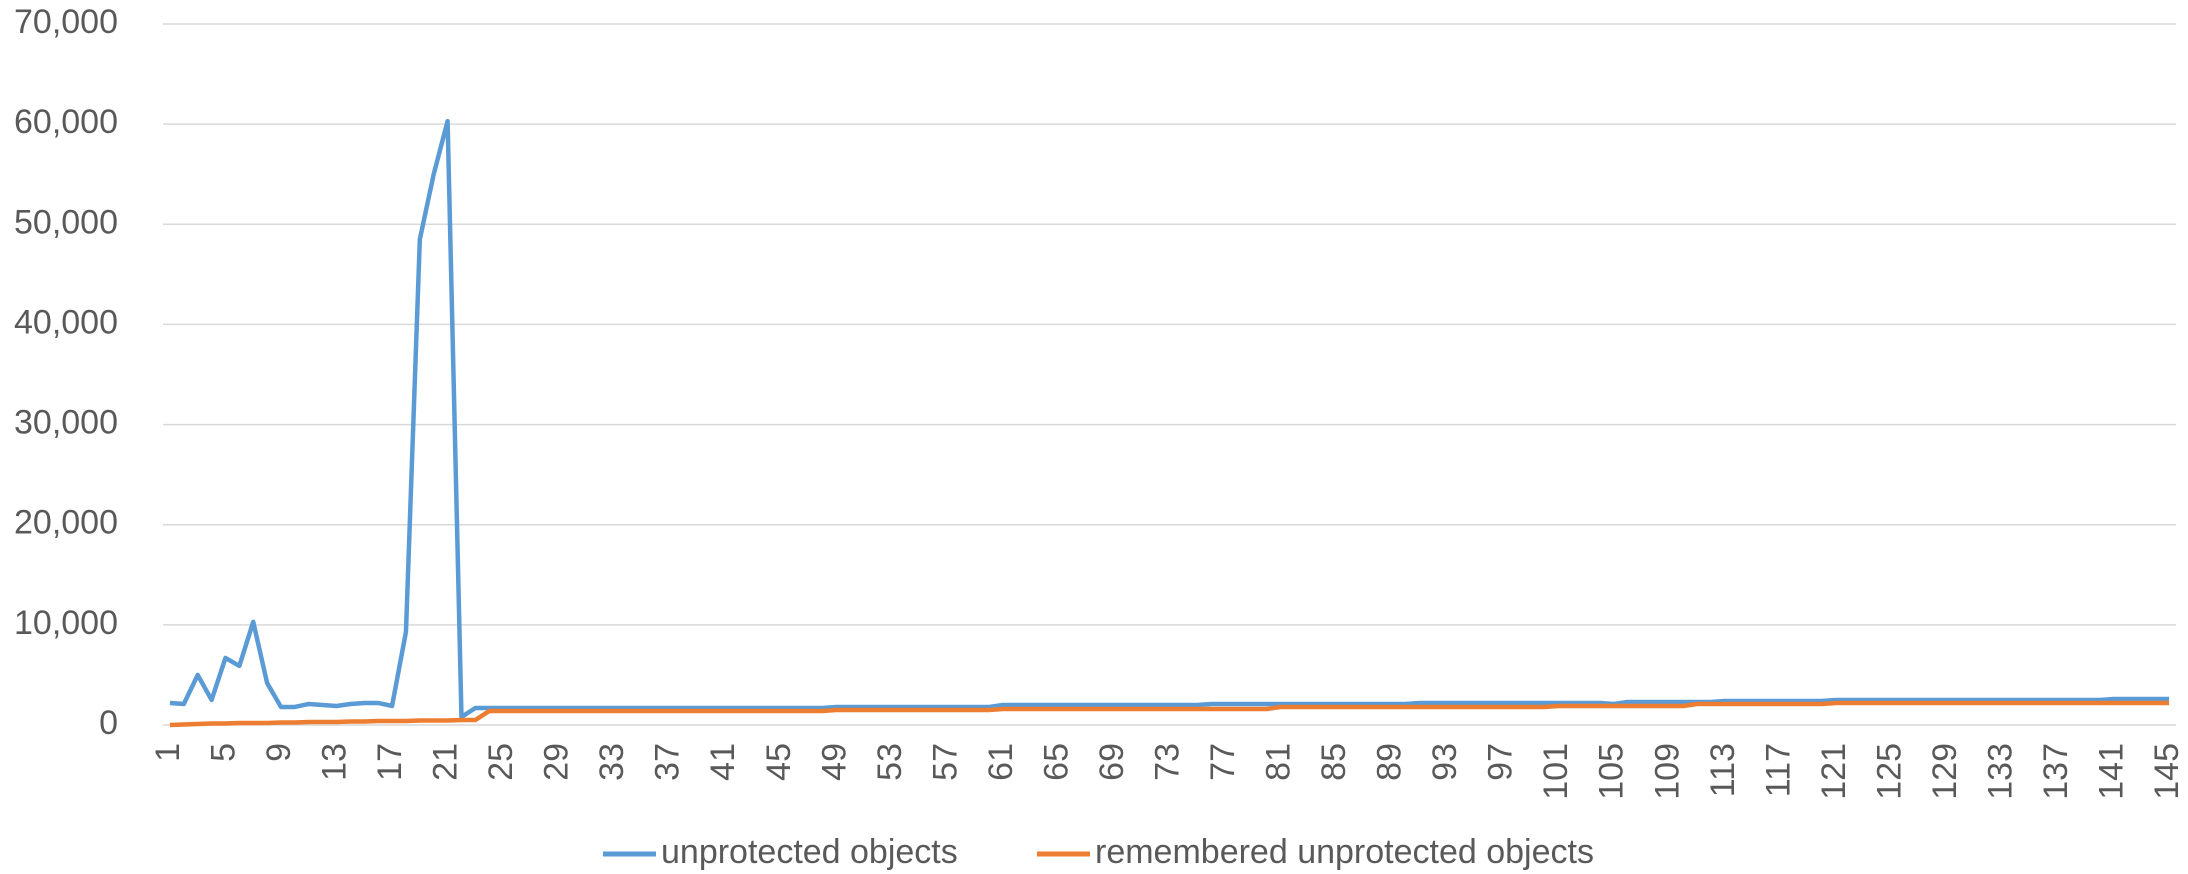 The height and width of the screenshot is (874, 2188). Describe the element at coordinates (1445, 762) in the screenshot. I see `x-tick-label: 93` at that location.